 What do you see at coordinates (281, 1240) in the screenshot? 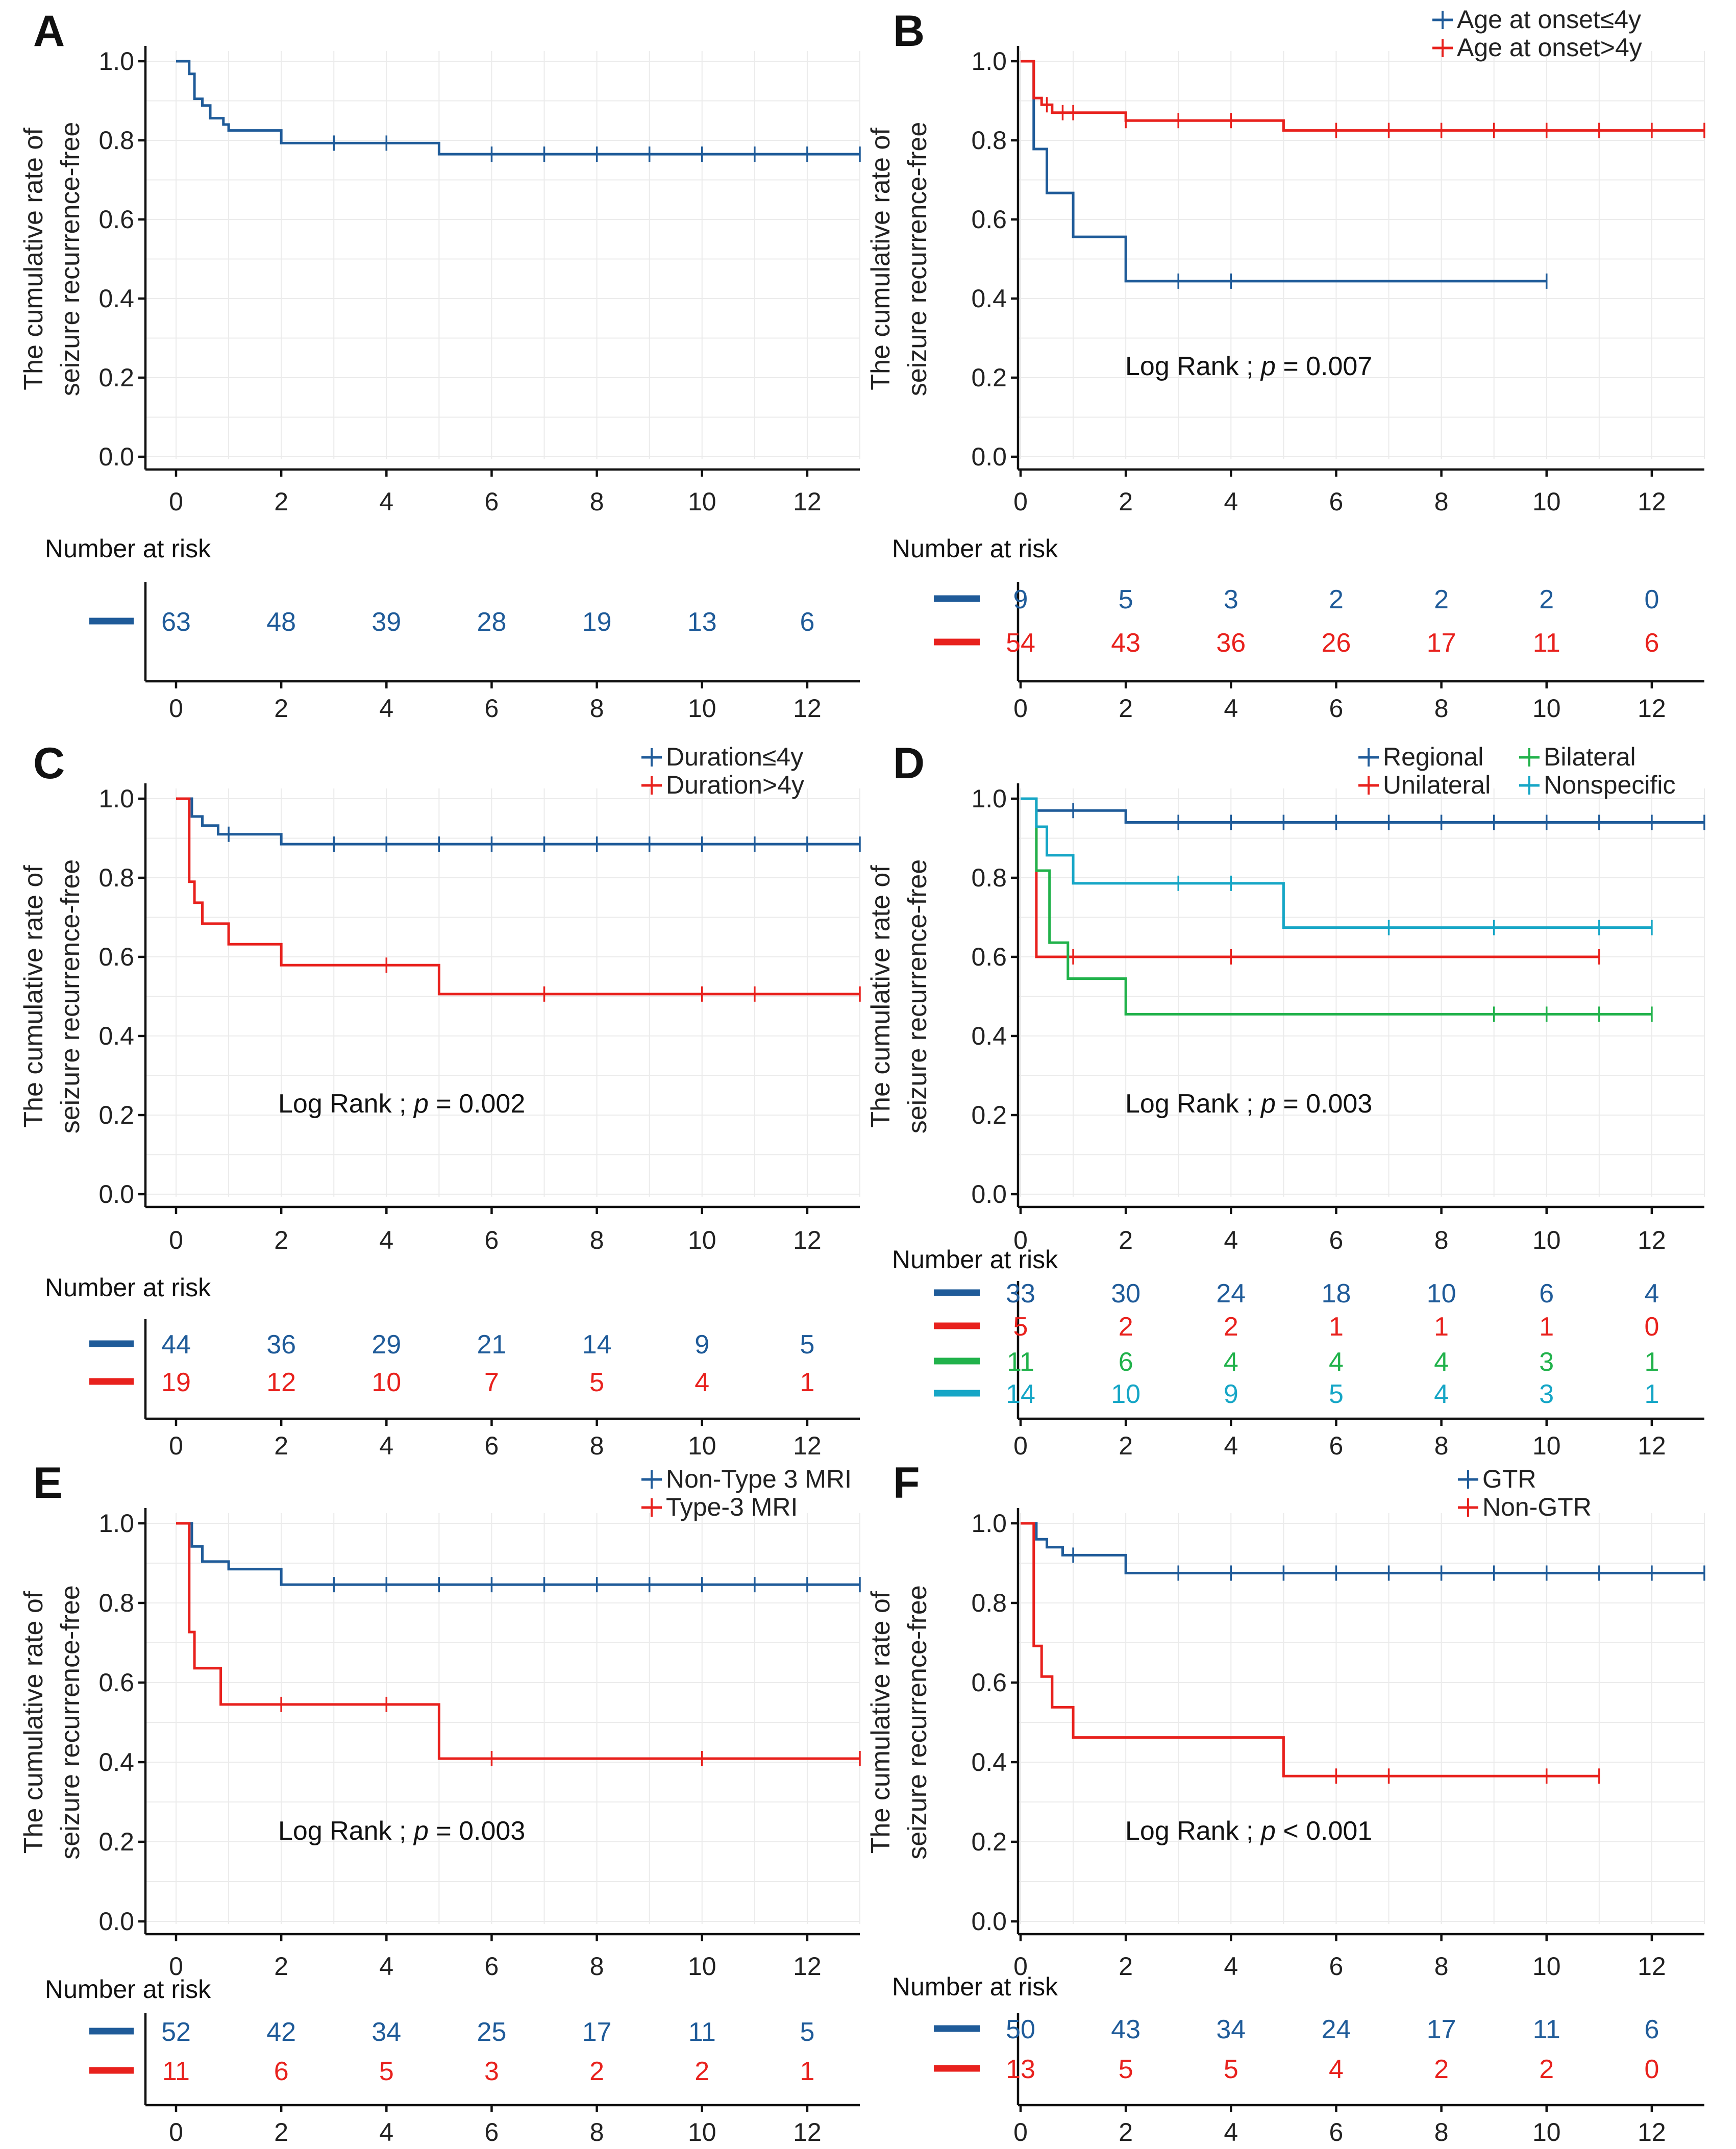
I see `x-tick-label: 2` at bounding box center [281, 1240].